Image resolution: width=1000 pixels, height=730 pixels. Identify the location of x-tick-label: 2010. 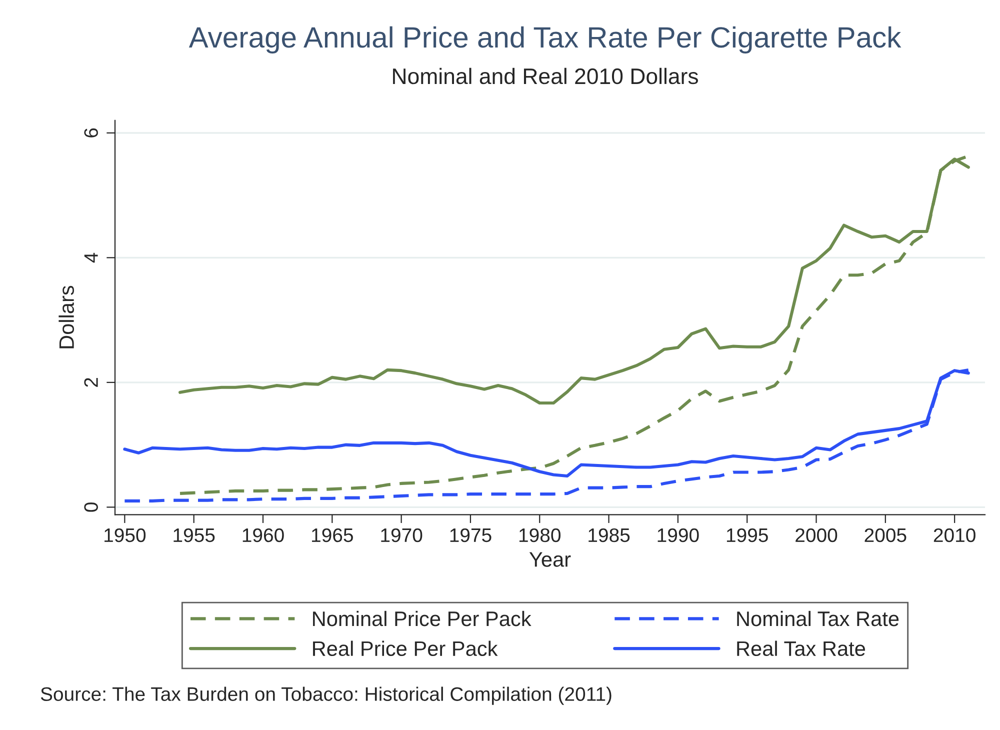
(955, 535).